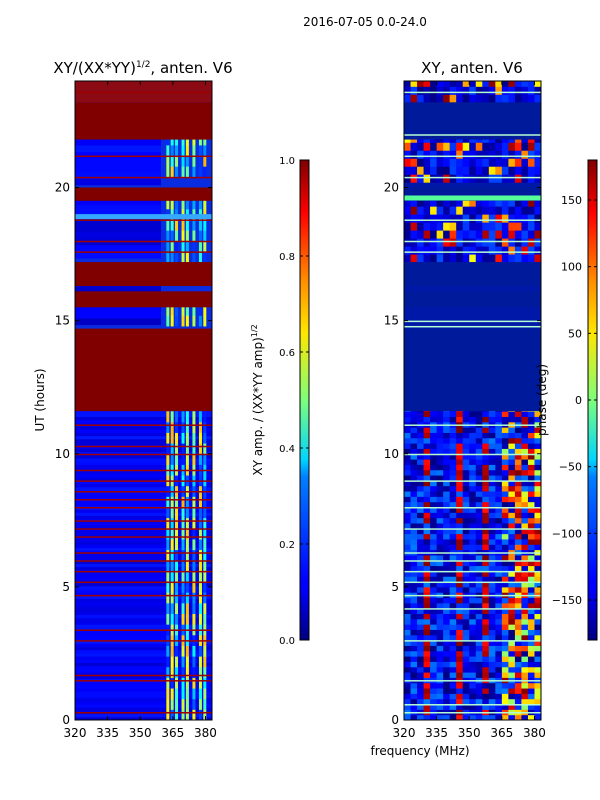 The image size is (600, 800). Describe the element at coordinates (472, 641) in the screenshot. I see `flag-line` at that location.